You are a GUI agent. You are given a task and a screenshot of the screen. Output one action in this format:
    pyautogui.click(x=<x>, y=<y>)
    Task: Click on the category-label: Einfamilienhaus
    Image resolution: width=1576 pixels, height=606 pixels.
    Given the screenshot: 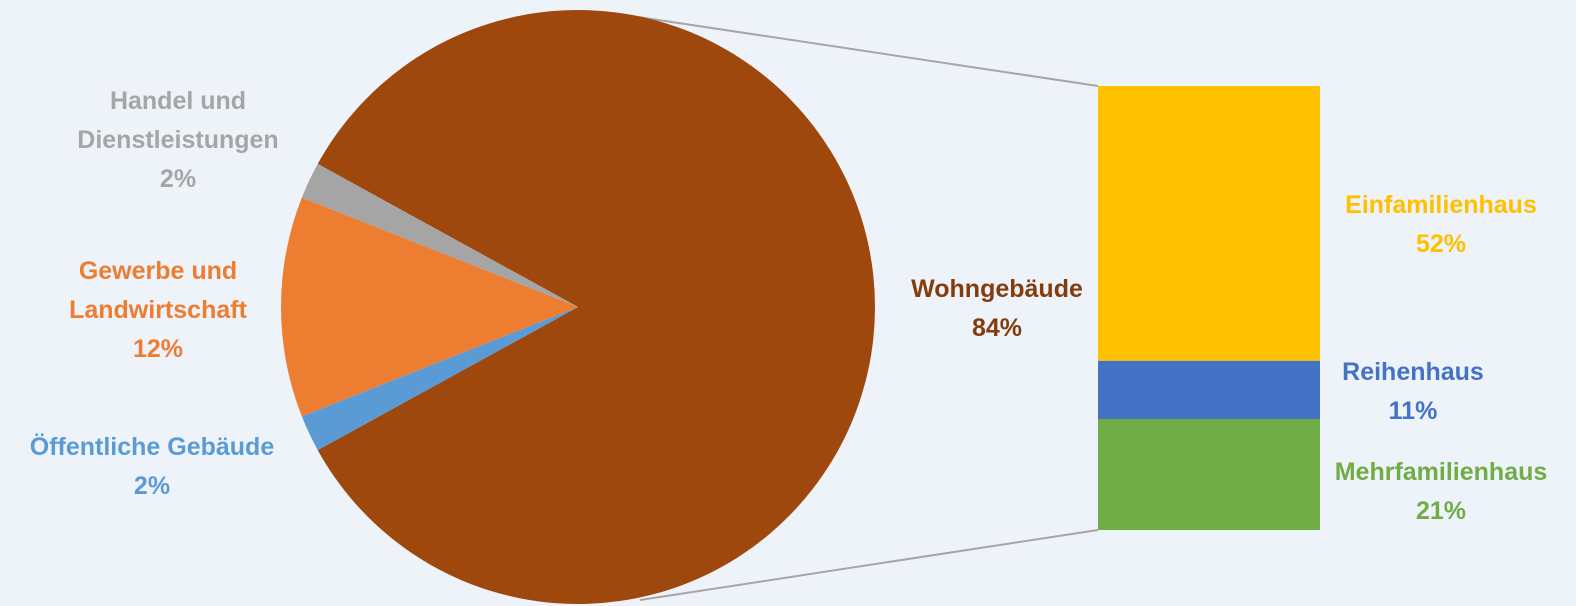 What is the action you would take?
    pyautogui.click(x=1441, y=205)
    